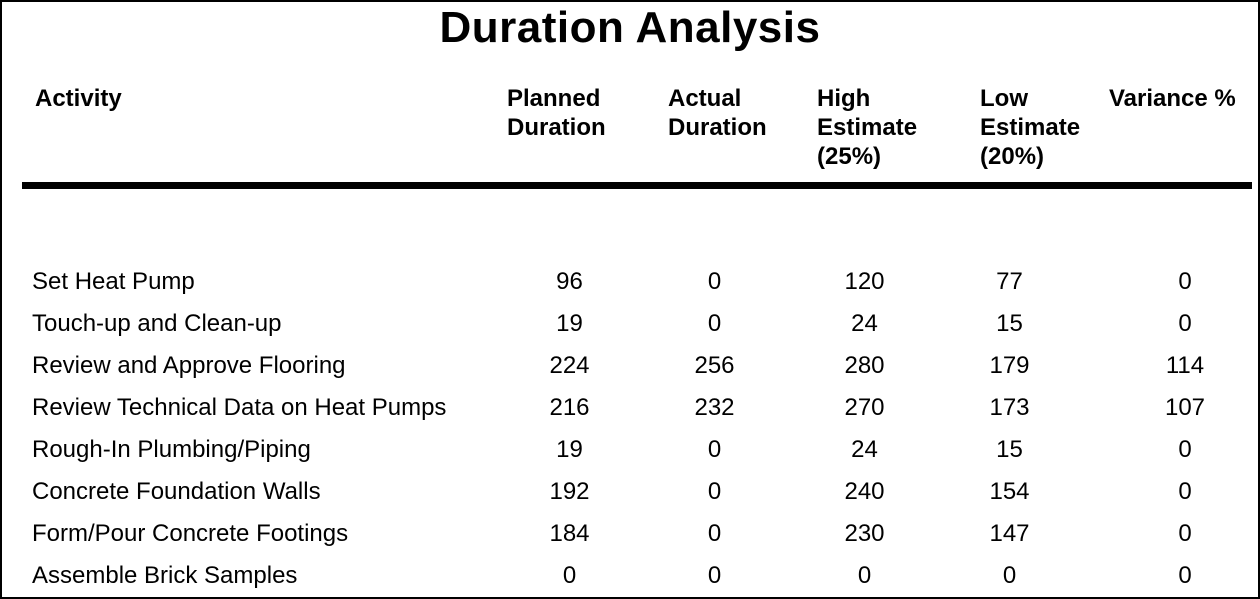 This screenshot has height=599, width=1260. I want to click on page-title: Duration Analysis, so click(630, 27).